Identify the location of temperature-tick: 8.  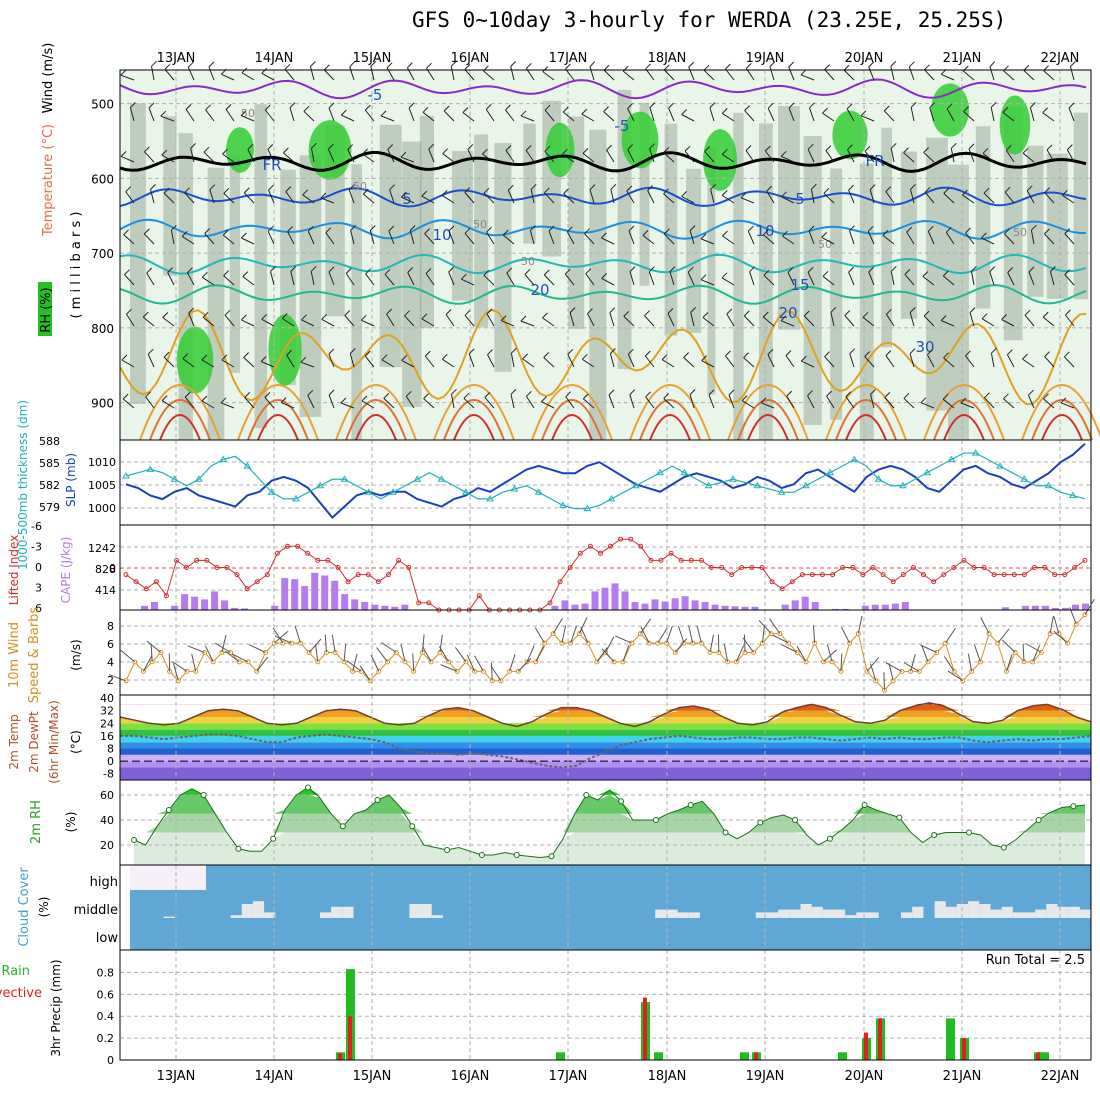
(110, 749).